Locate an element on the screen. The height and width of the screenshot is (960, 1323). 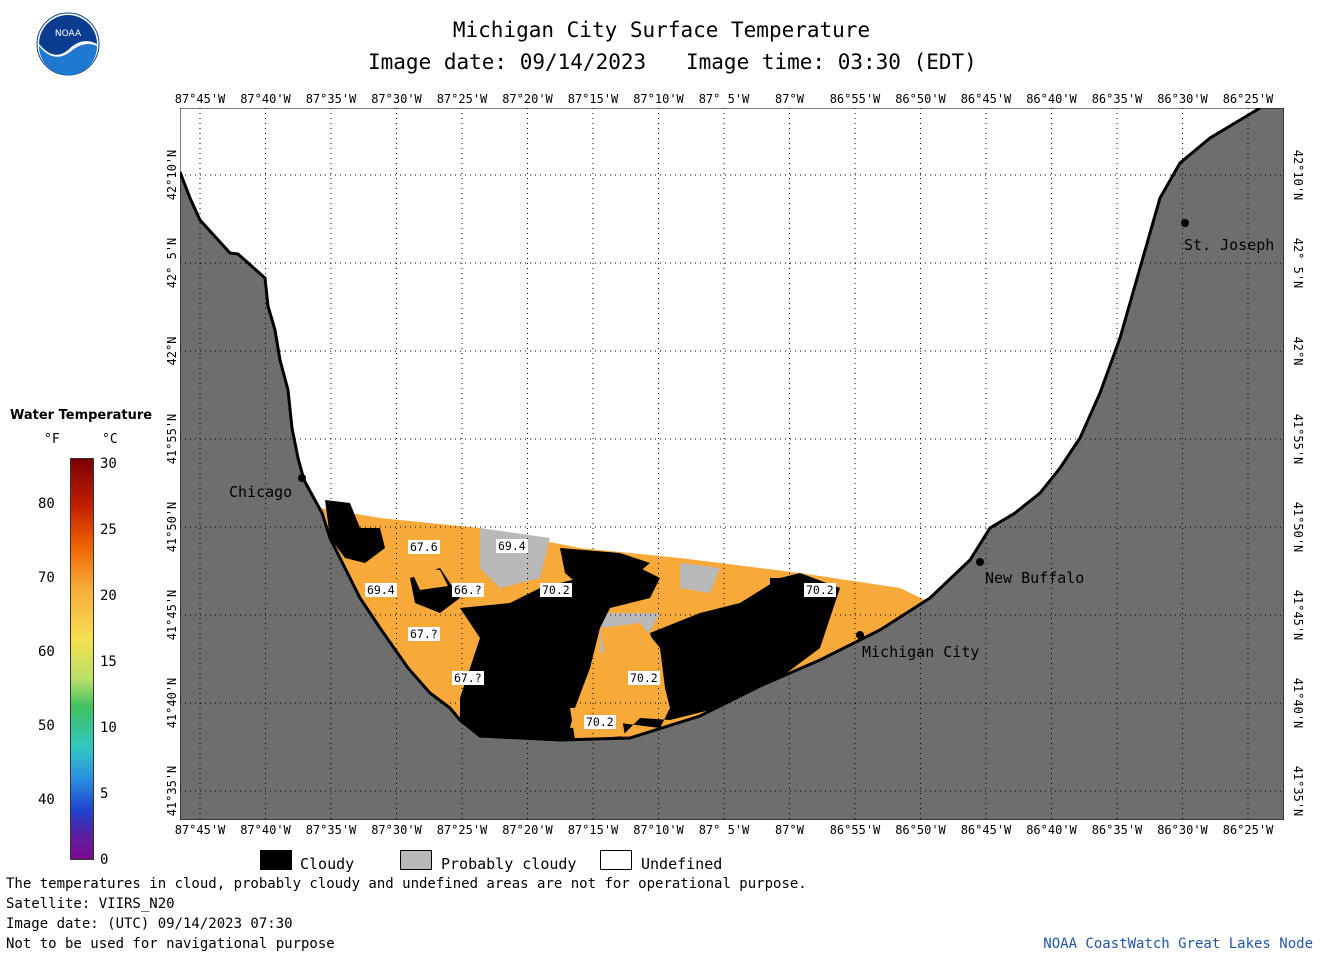
footer-credit: NOAA CoastWatch Great Lakes Node is located at coordinates (1178, 944).